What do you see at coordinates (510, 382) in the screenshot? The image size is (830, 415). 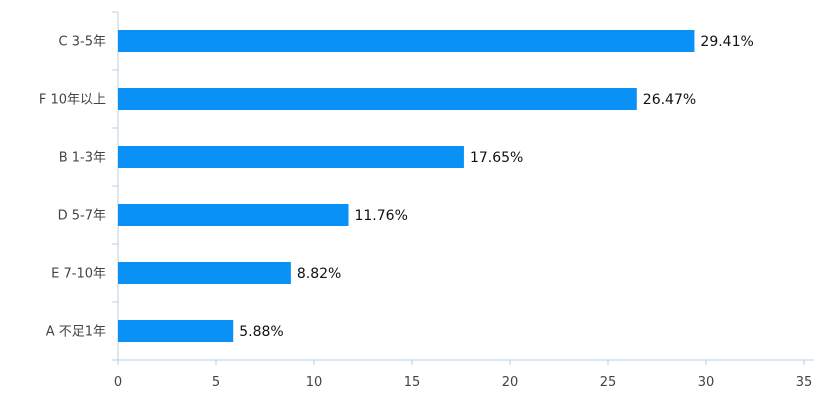 I see `x-tick-label: 20` at bounding box center [510, 382].